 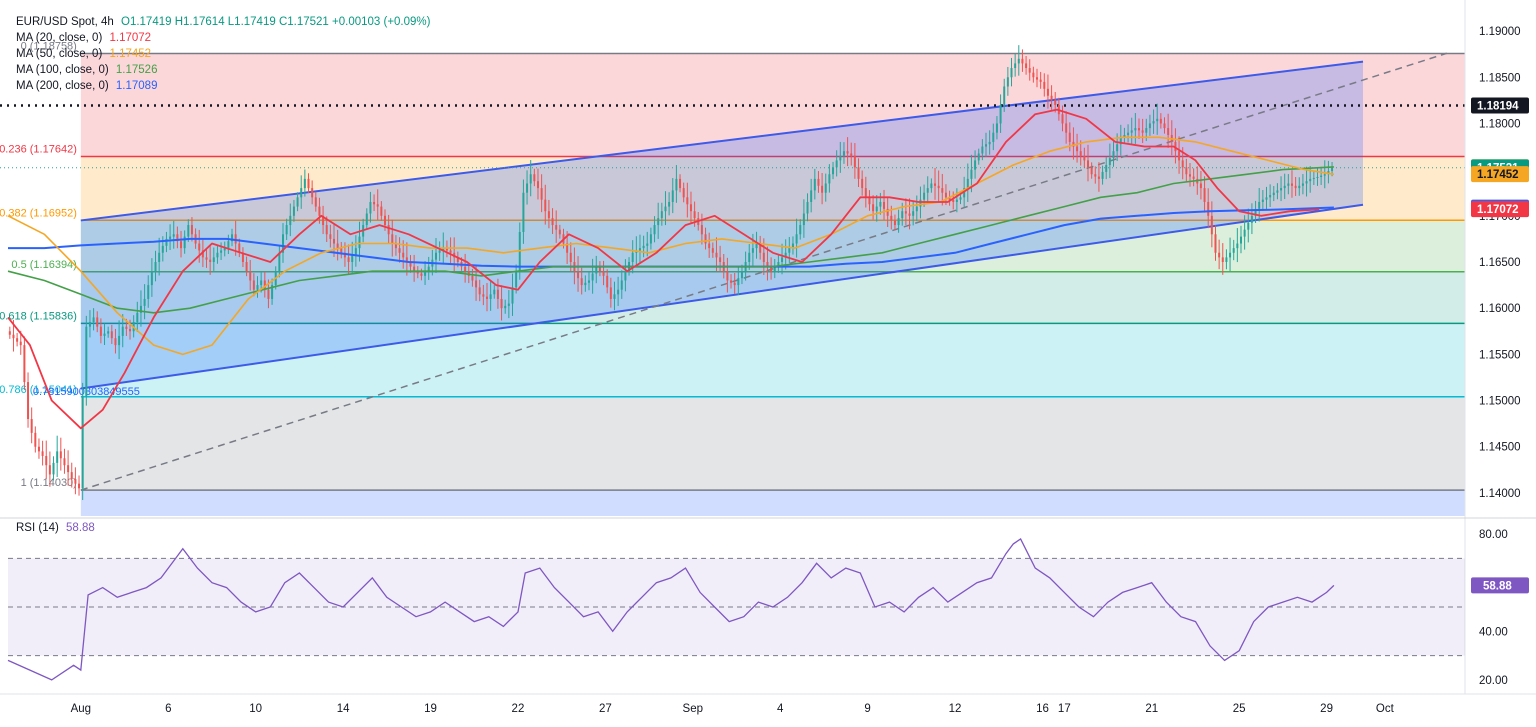 I want to click on rsi-legend: RSI (14) 58.88, so click(x=55, y=528).